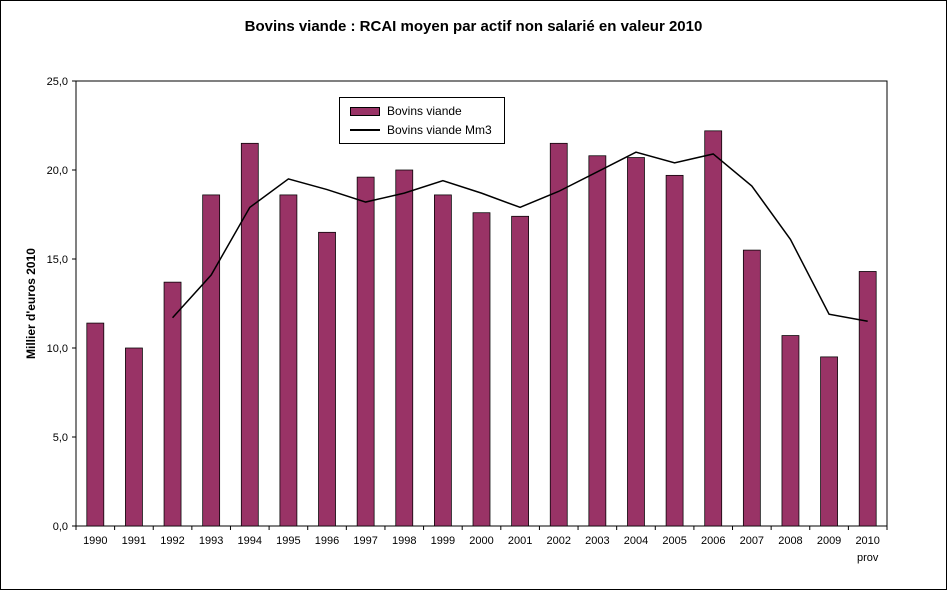 Image resolution: width=947 pixels, height=590 pixels. I want to click on x-tick-label: 1999, so click(443, 541).